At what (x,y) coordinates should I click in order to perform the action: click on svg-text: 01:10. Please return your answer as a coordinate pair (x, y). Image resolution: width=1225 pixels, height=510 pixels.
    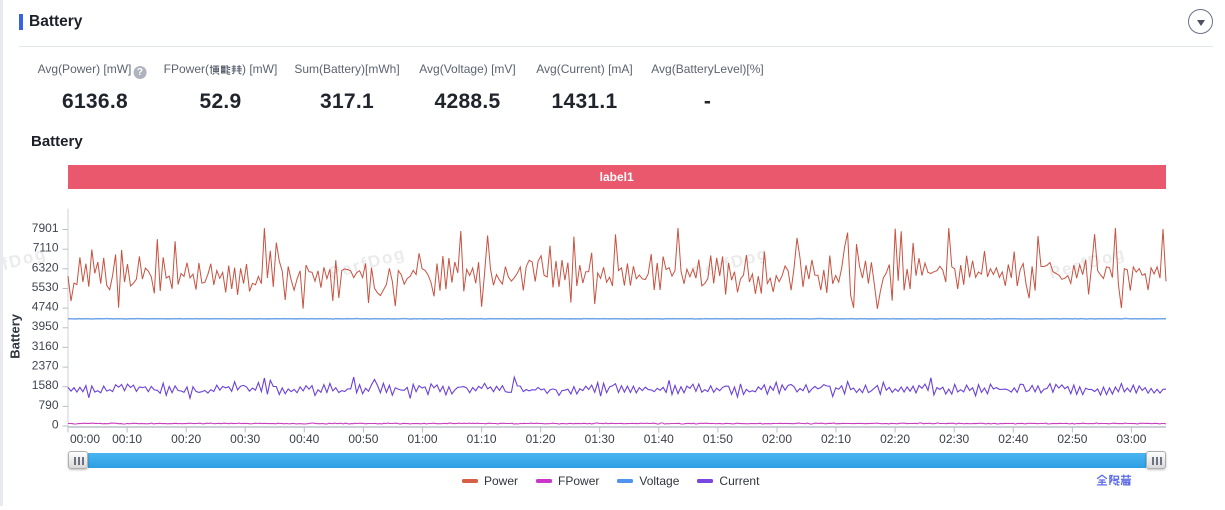
    Looking at the image, I should click on (482, 439).